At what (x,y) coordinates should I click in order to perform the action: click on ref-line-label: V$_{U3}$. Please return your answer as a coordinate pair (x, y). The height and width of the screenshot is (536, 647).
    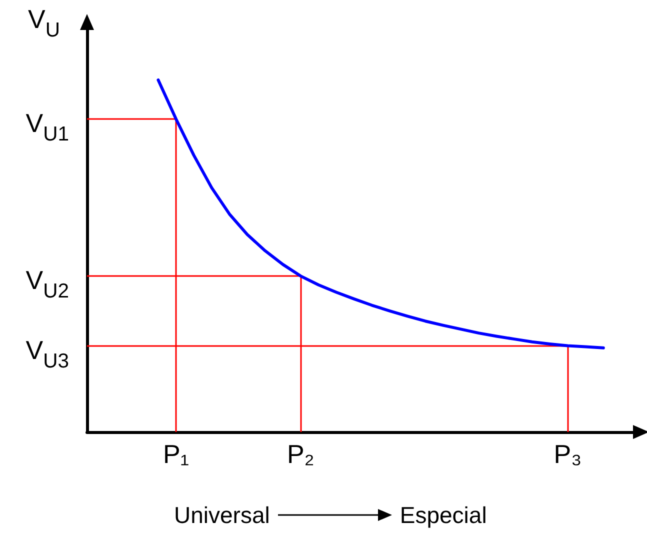
    Looking at the image, I should click on (47, 353).